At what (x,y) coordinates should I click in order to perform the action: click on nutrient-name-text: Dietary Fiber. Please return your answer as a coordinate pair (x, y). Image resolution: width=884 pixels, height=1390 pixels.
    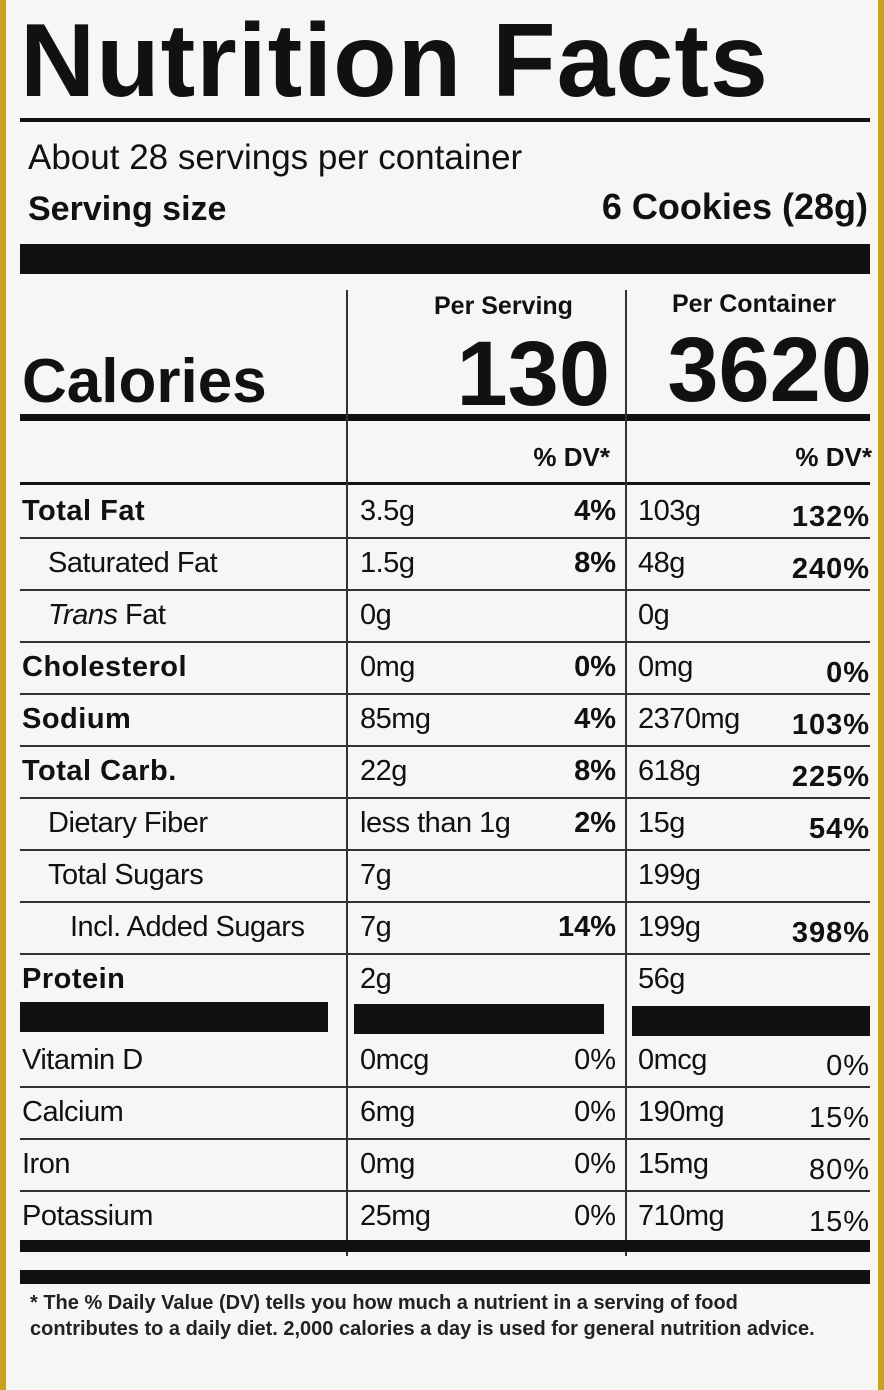
    Looking at the image, I should click on (128, 823).